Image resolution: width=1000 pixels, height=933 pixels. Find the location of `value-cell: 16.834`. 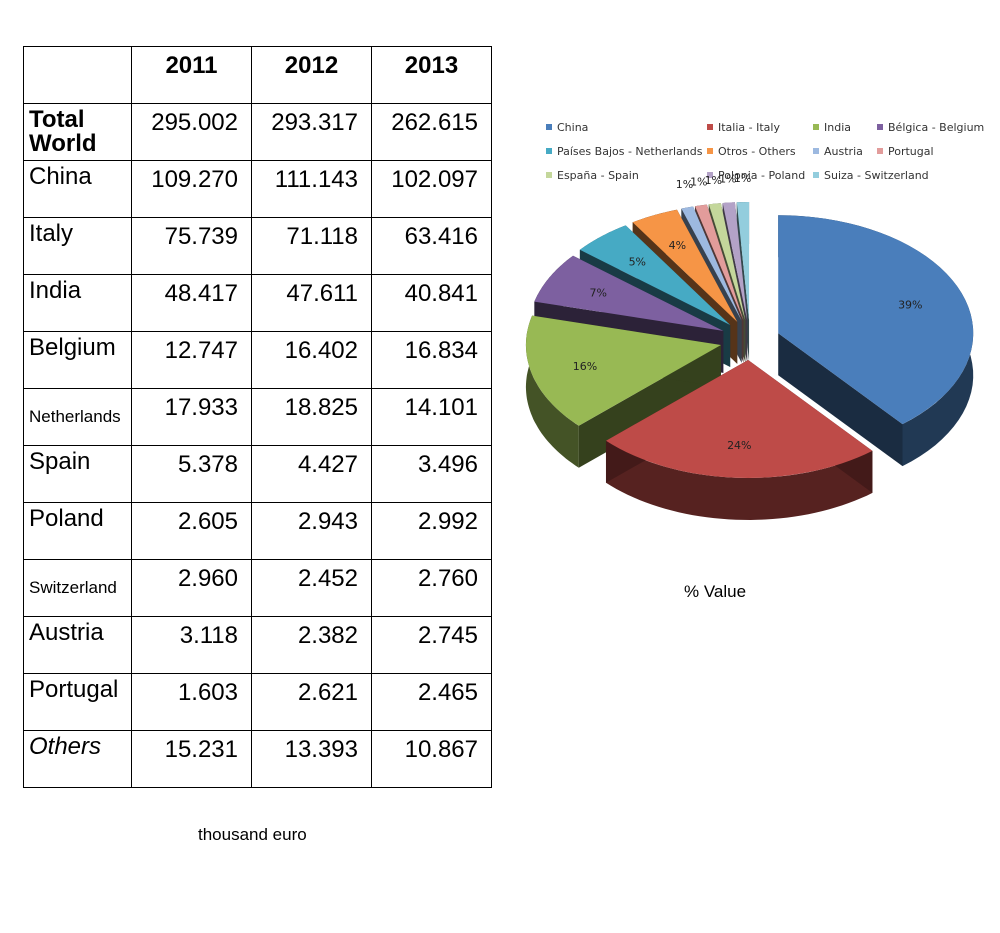

value-cell: 16.834 is located at coordinates (431, 360).